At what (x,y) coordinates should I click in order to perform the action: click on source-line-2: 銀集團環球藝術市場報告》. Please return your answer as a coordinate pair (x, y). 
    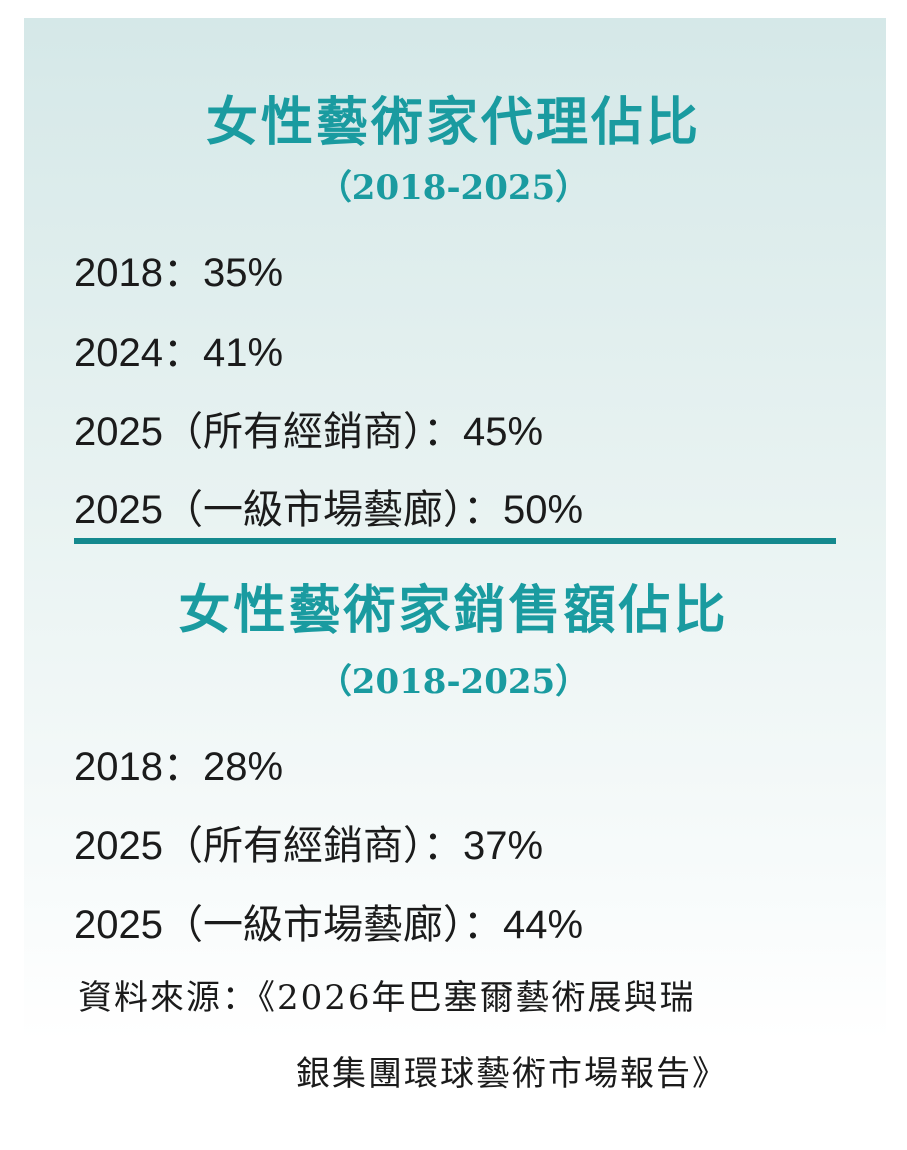
    Looking at the image, I should click on (512, 1074).